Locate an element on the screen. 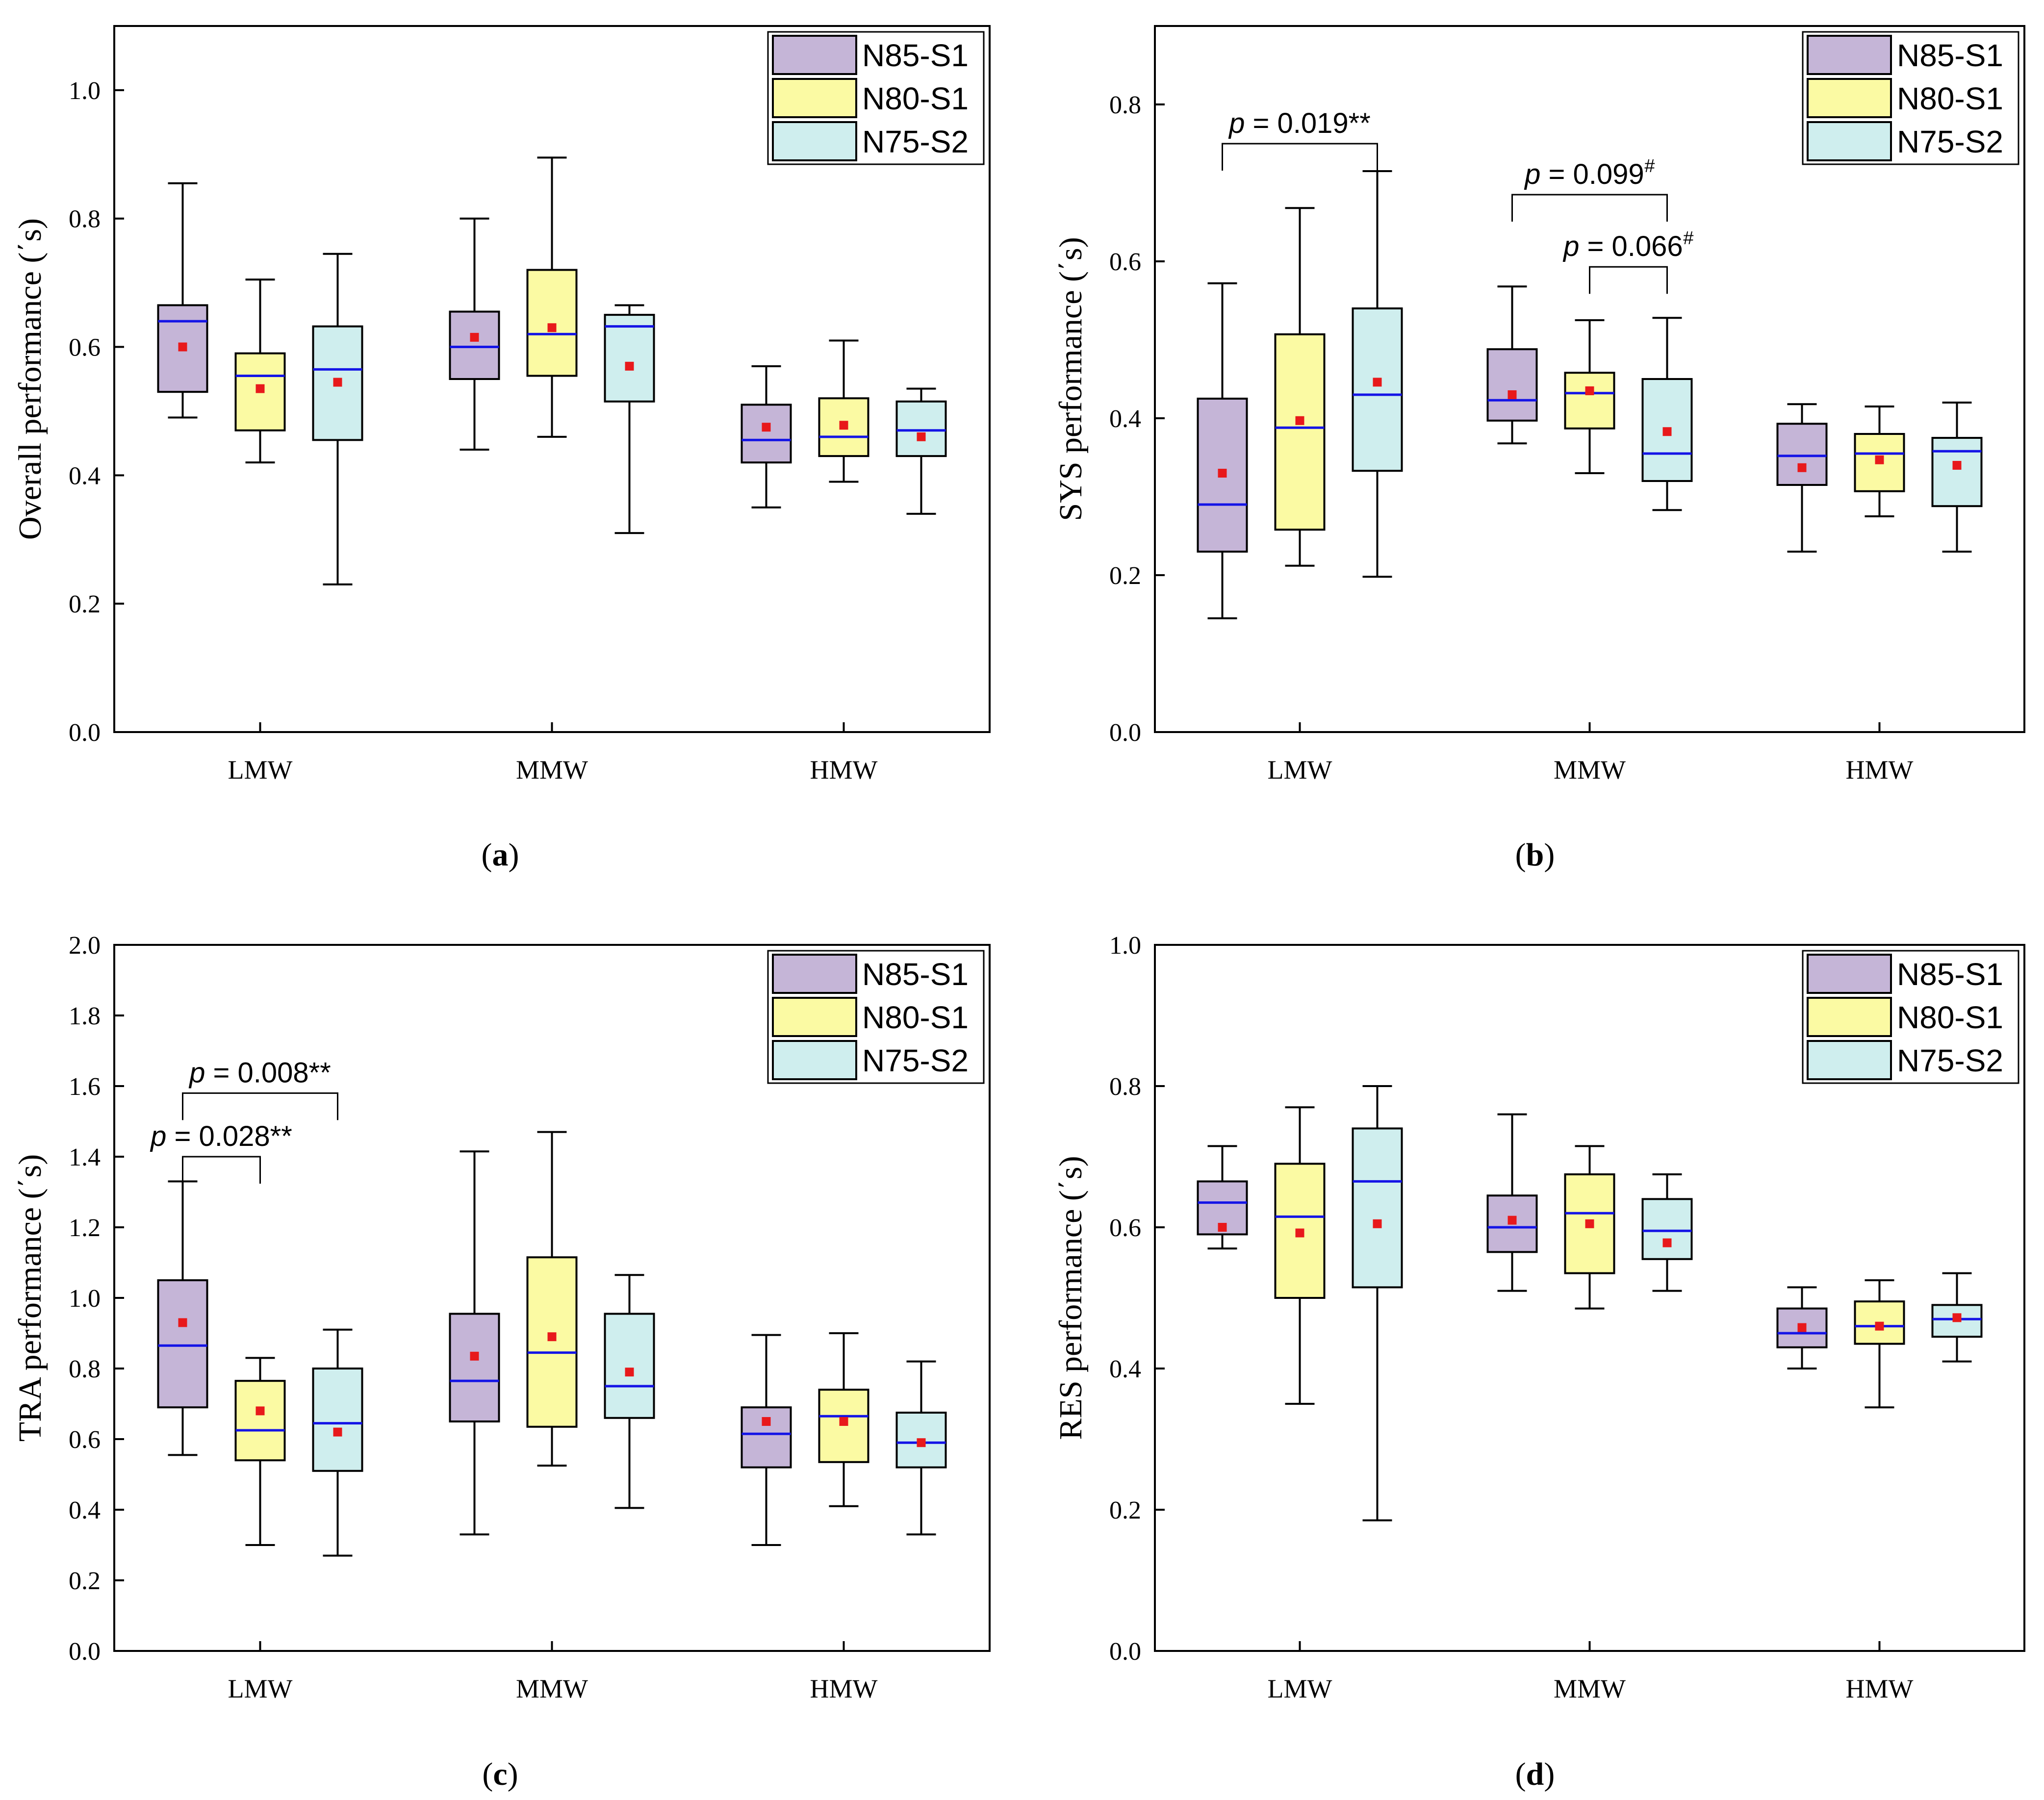 This screenshot has height=1800, width=2044. y-tick-label: 1.0 is located at coordinates (1125, 946).